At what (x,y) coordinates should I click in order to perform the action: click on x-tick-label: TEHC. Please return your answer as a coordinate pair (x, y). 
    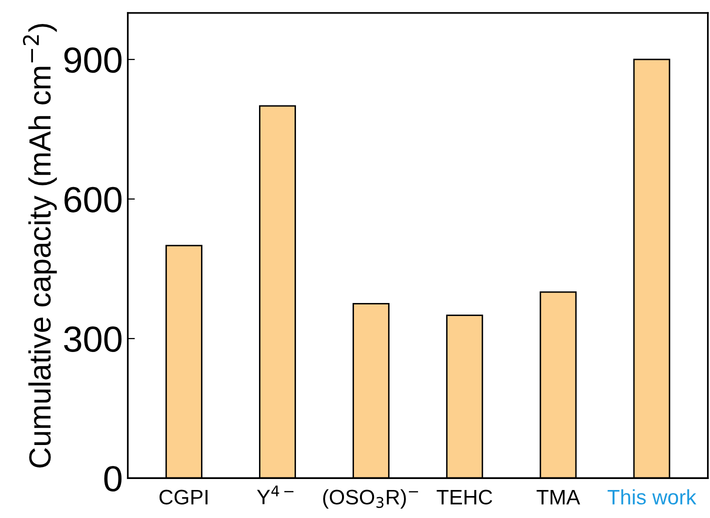
    Looking at the image, I should click on (464, 497).